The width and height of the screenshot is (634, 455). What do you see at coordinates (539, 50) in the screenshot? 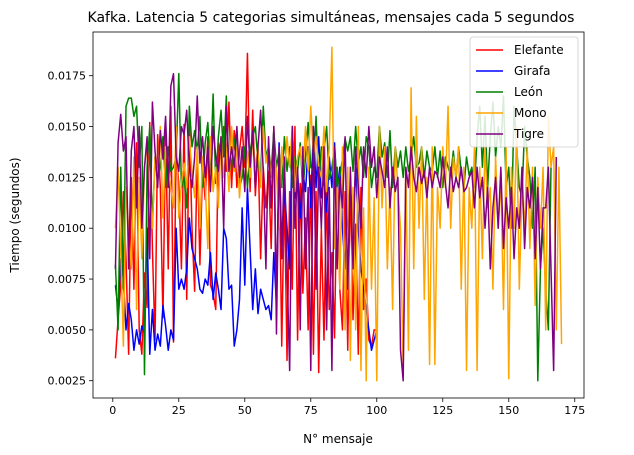
I see `legend-label-elefante: Elefante` at bounding box center [539, 50].